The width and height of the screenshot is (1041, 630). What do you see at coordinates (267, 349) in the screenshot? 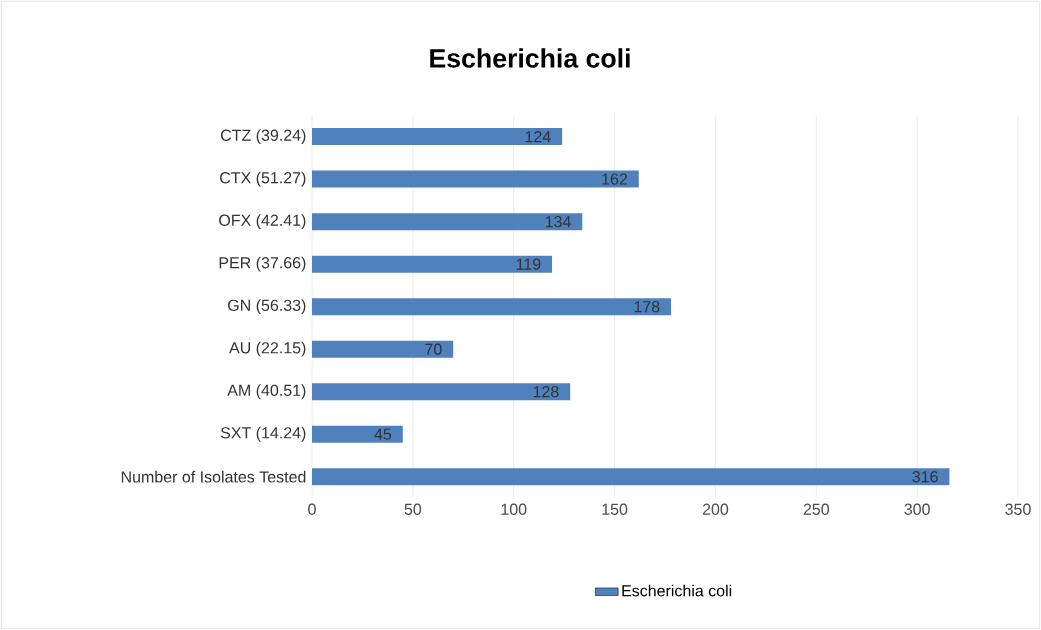
I see `y-tick-label: AU (22.15)` at bounding box center [267, 349].